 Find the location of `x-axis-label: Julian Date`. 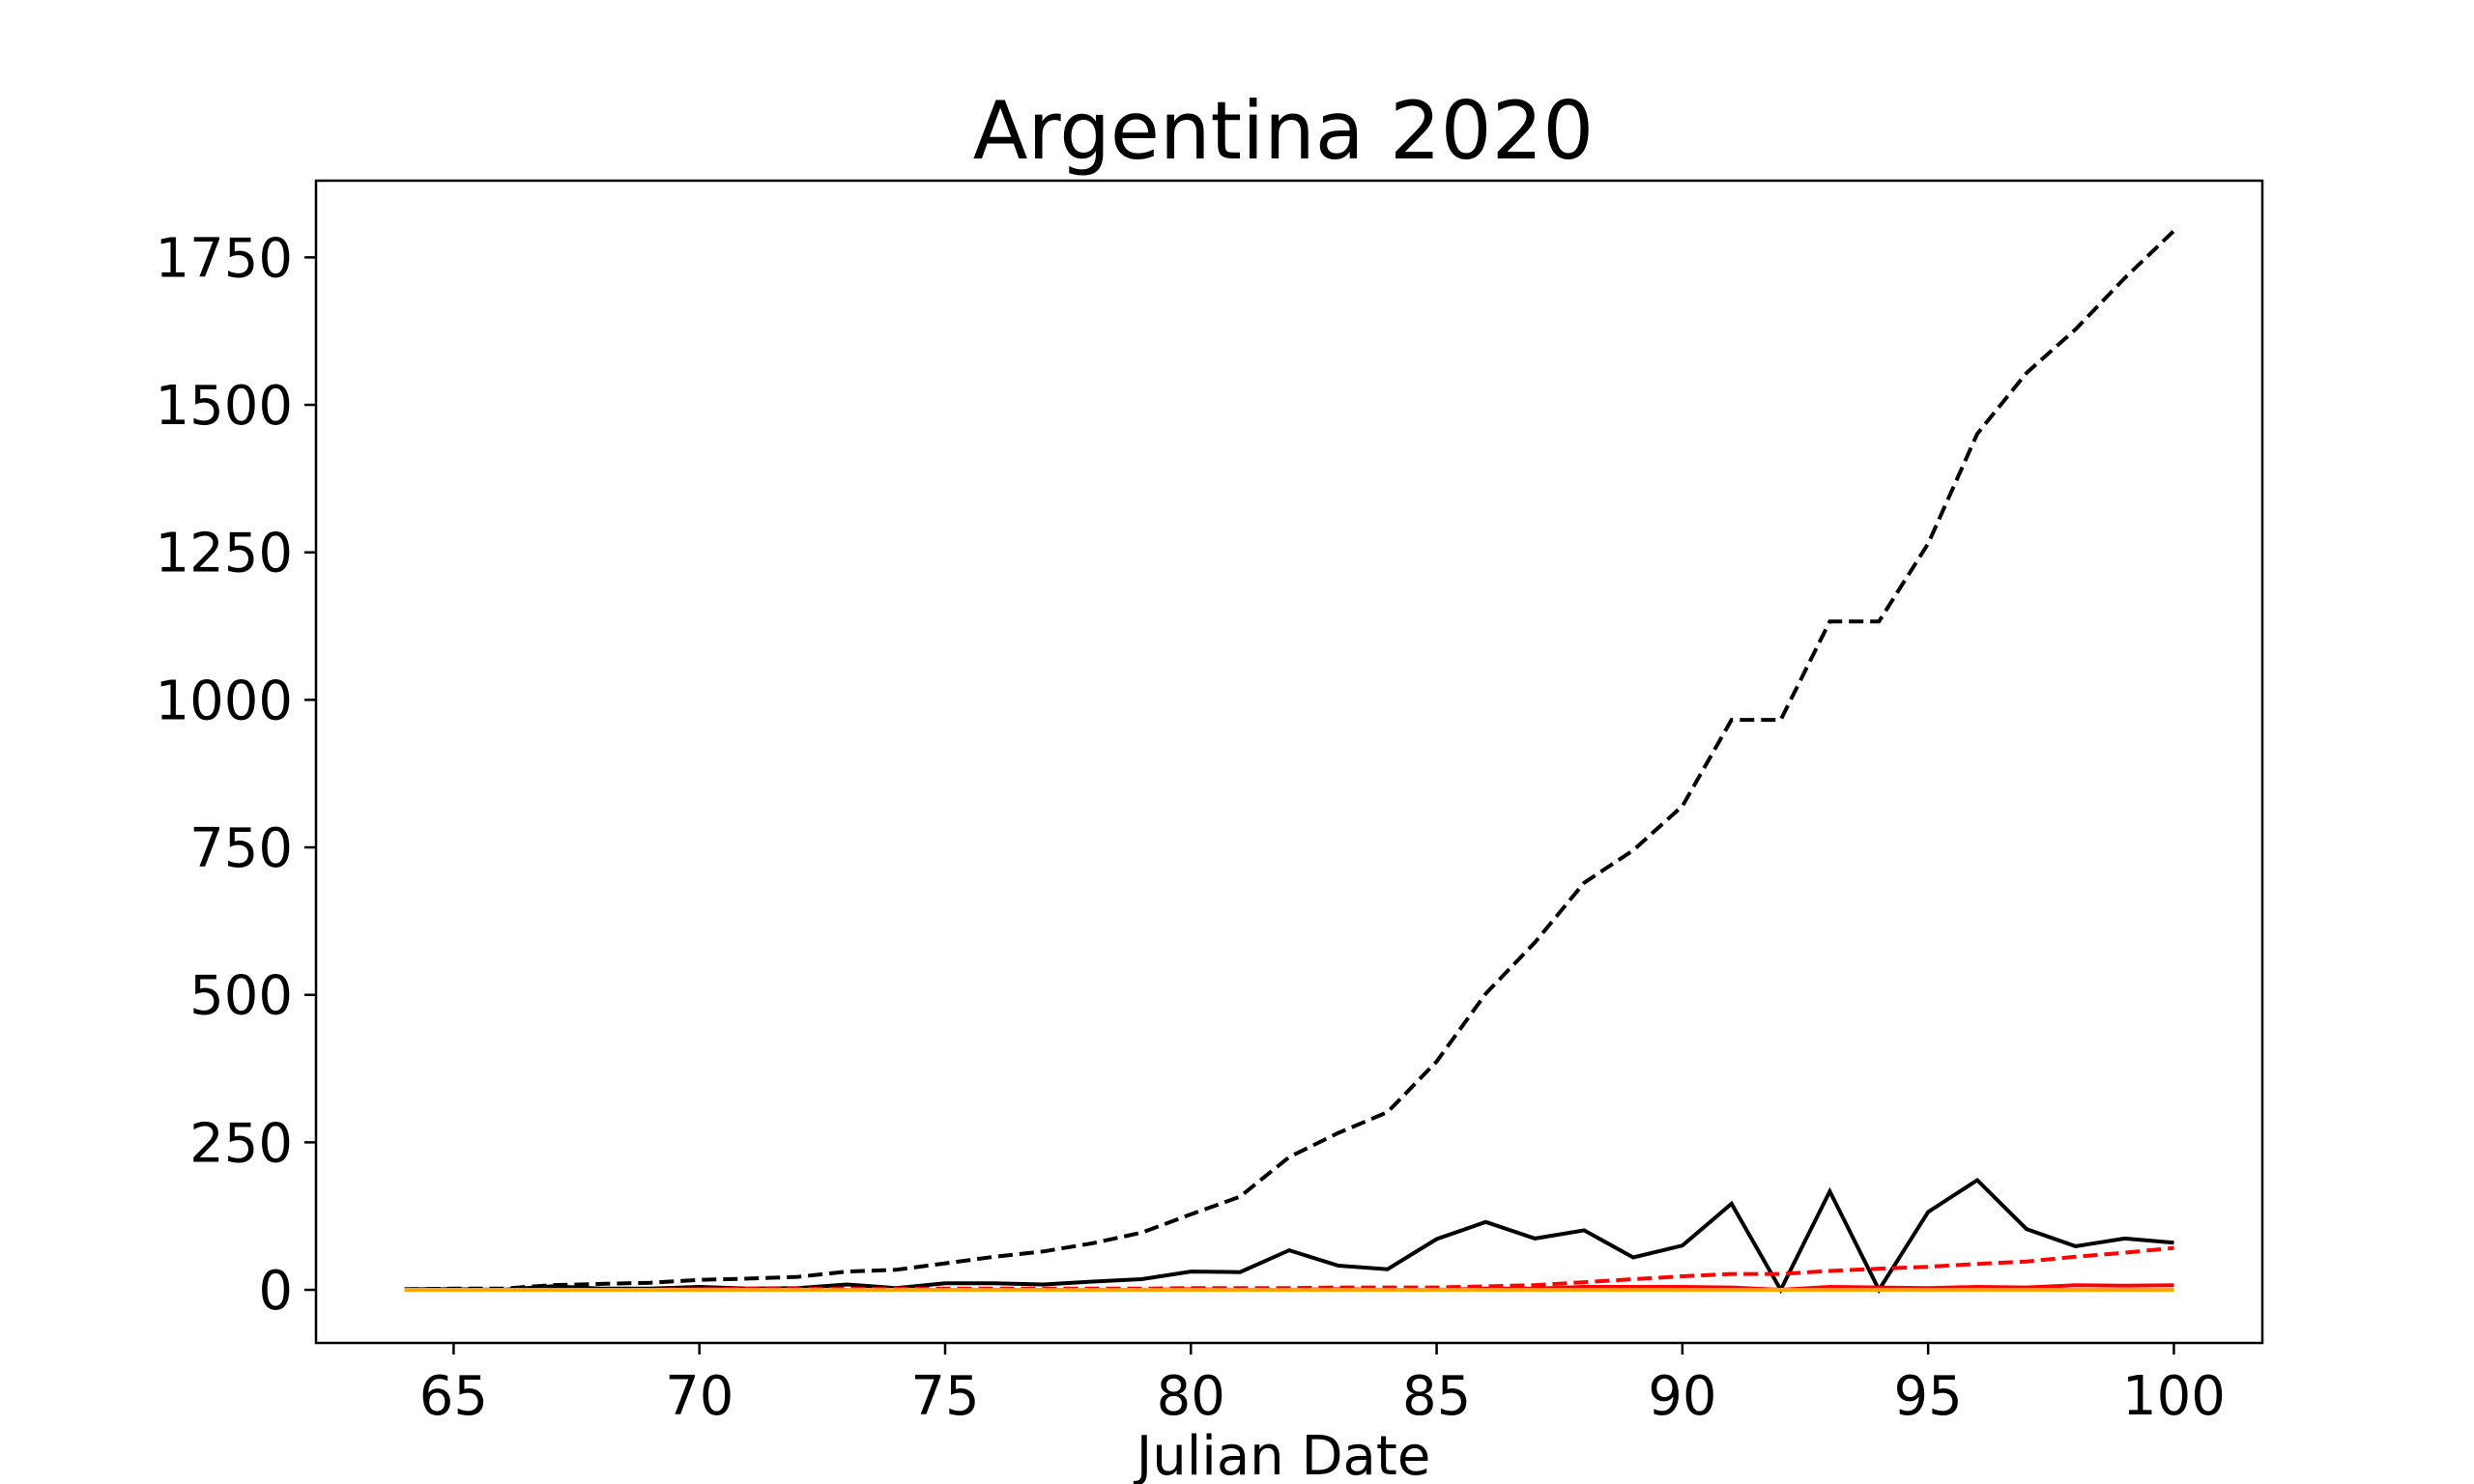

x-axis-label: Julian Date is located at coordinates (1283, 1455).